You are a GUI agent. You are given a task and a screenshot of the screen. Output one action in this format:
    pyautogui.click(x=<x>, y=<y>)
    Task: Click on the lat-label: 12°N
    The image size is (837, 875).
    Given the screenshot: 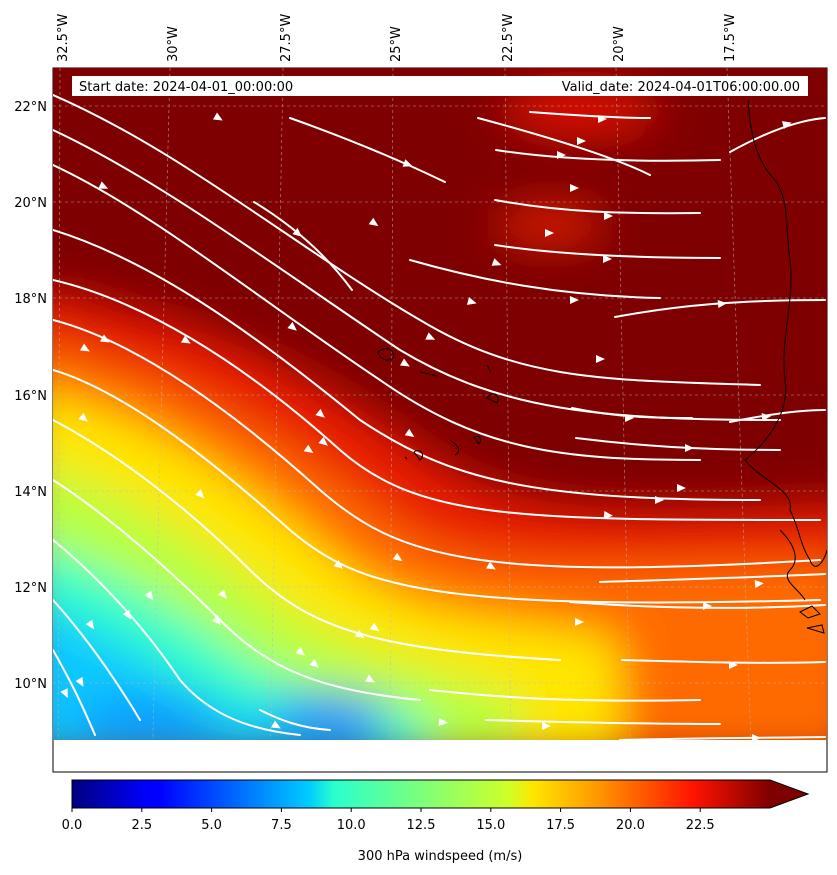 What is the action you would take?
    pyautogui.click(x=30, y=588)
    